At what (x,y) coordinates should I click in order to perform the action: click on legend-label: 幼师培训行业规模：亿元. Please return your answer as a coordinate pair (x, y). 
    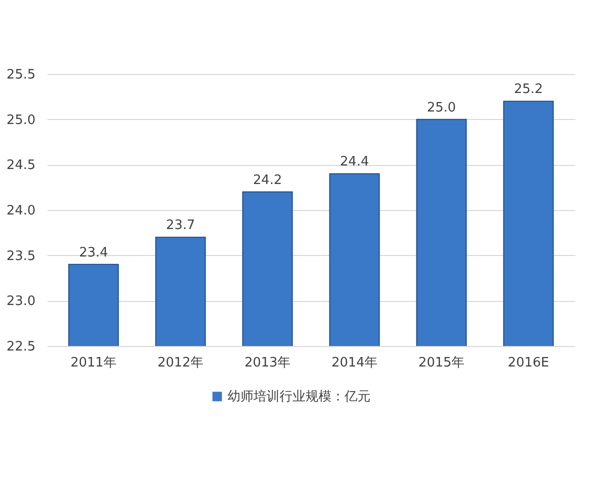
    Looking at the image, I should click on (299, 397).